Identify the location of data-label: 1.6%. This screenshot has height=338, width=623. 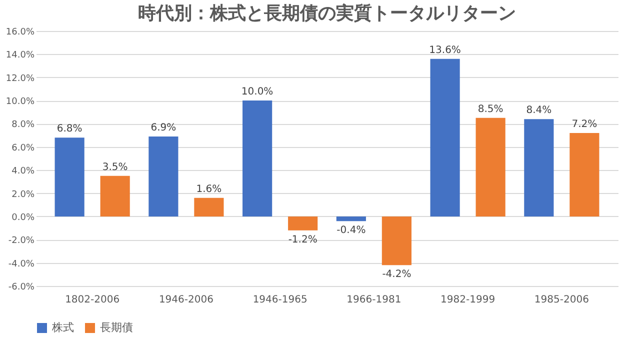
(209, 189).